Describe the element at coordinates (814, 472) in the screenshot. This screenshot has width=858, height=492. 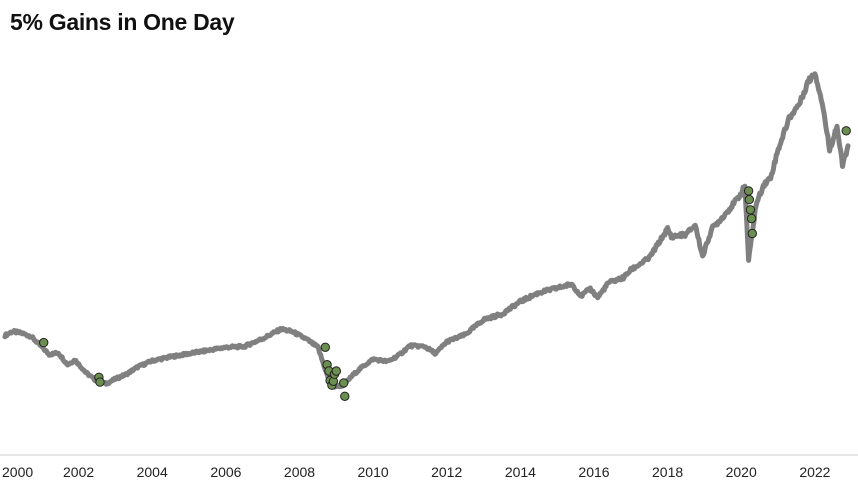
I see `x-tick-label: 2022` at that location.